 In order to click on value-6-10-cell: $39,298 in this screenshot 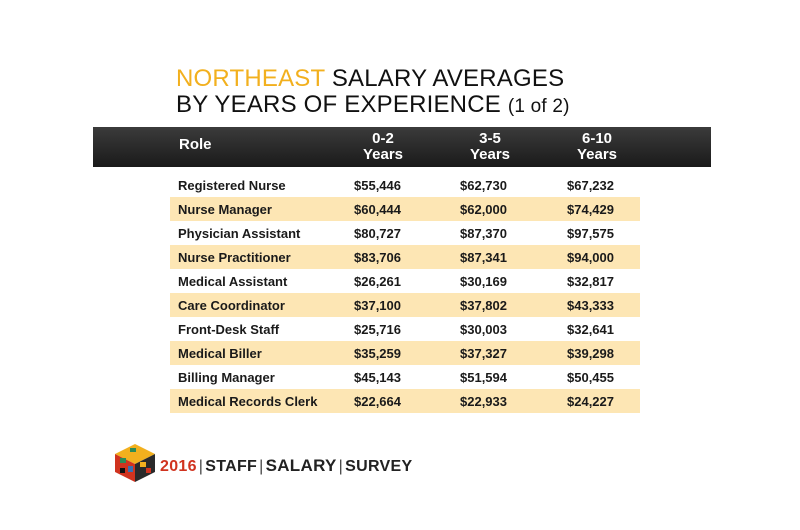, I will do `click(590, 353)`.